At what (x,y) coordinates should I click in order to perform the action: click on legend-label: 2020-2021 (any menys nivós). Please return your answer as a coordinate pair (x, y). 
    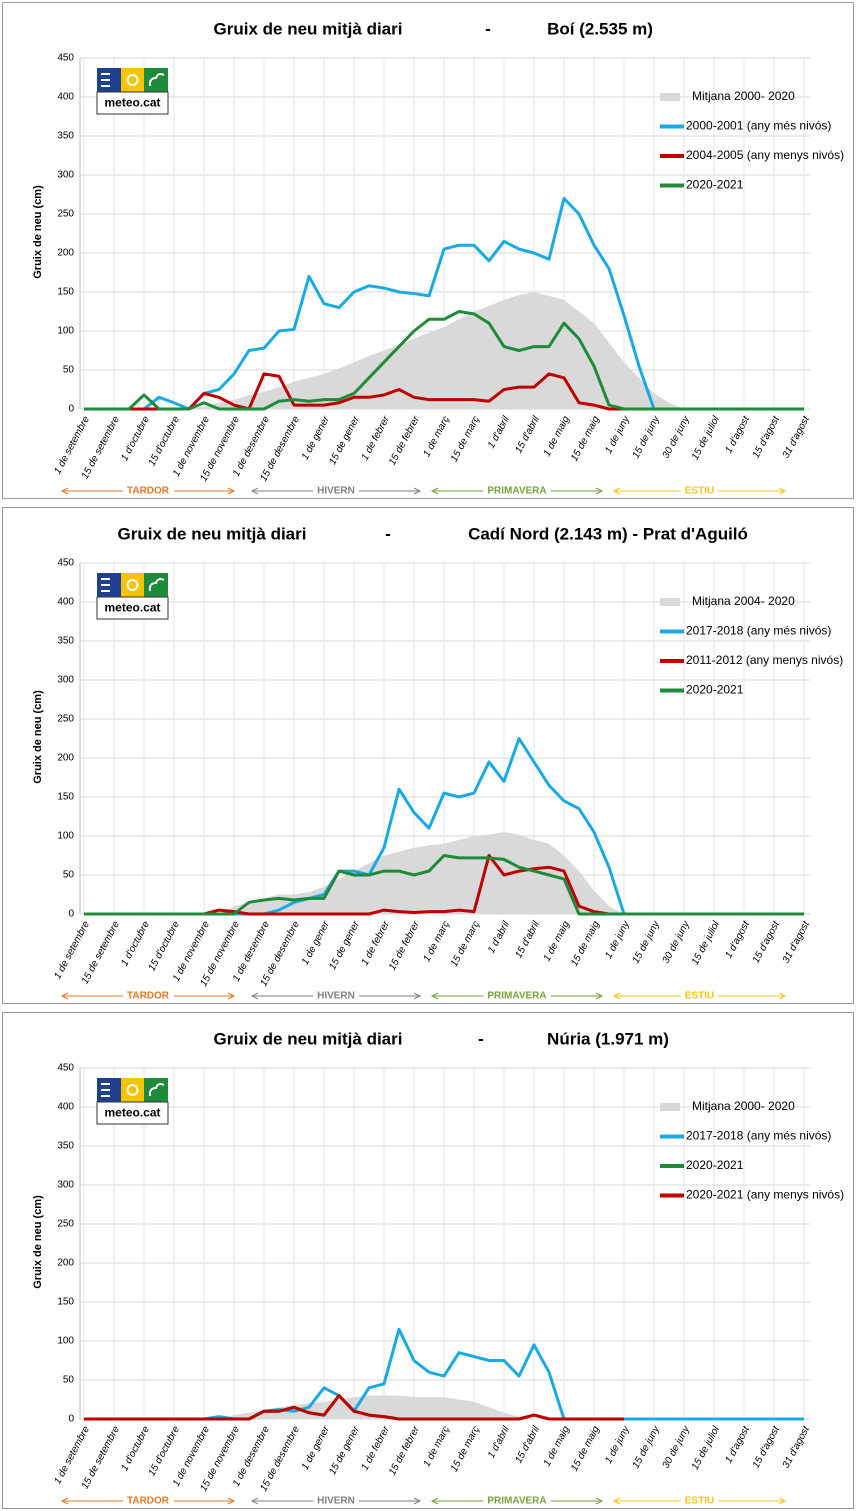
    Looking at the image, I should click on (765, 1195).